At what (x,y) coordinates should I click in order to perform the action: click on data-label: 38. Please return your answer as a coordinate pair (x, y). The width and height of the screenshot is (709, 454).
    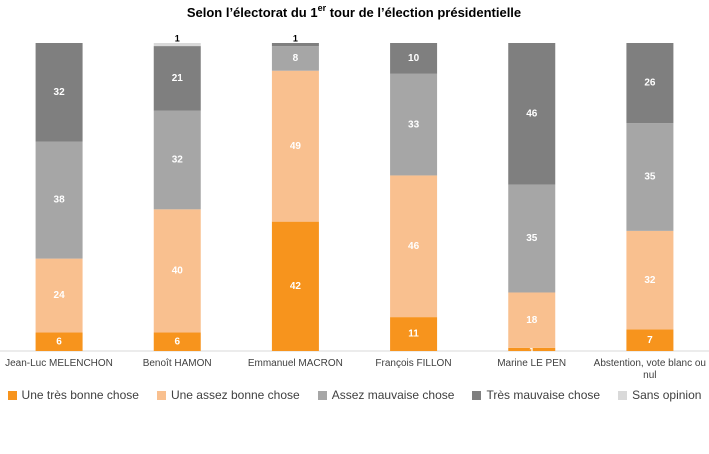
    Looking at the image, I should click on (60, 200).